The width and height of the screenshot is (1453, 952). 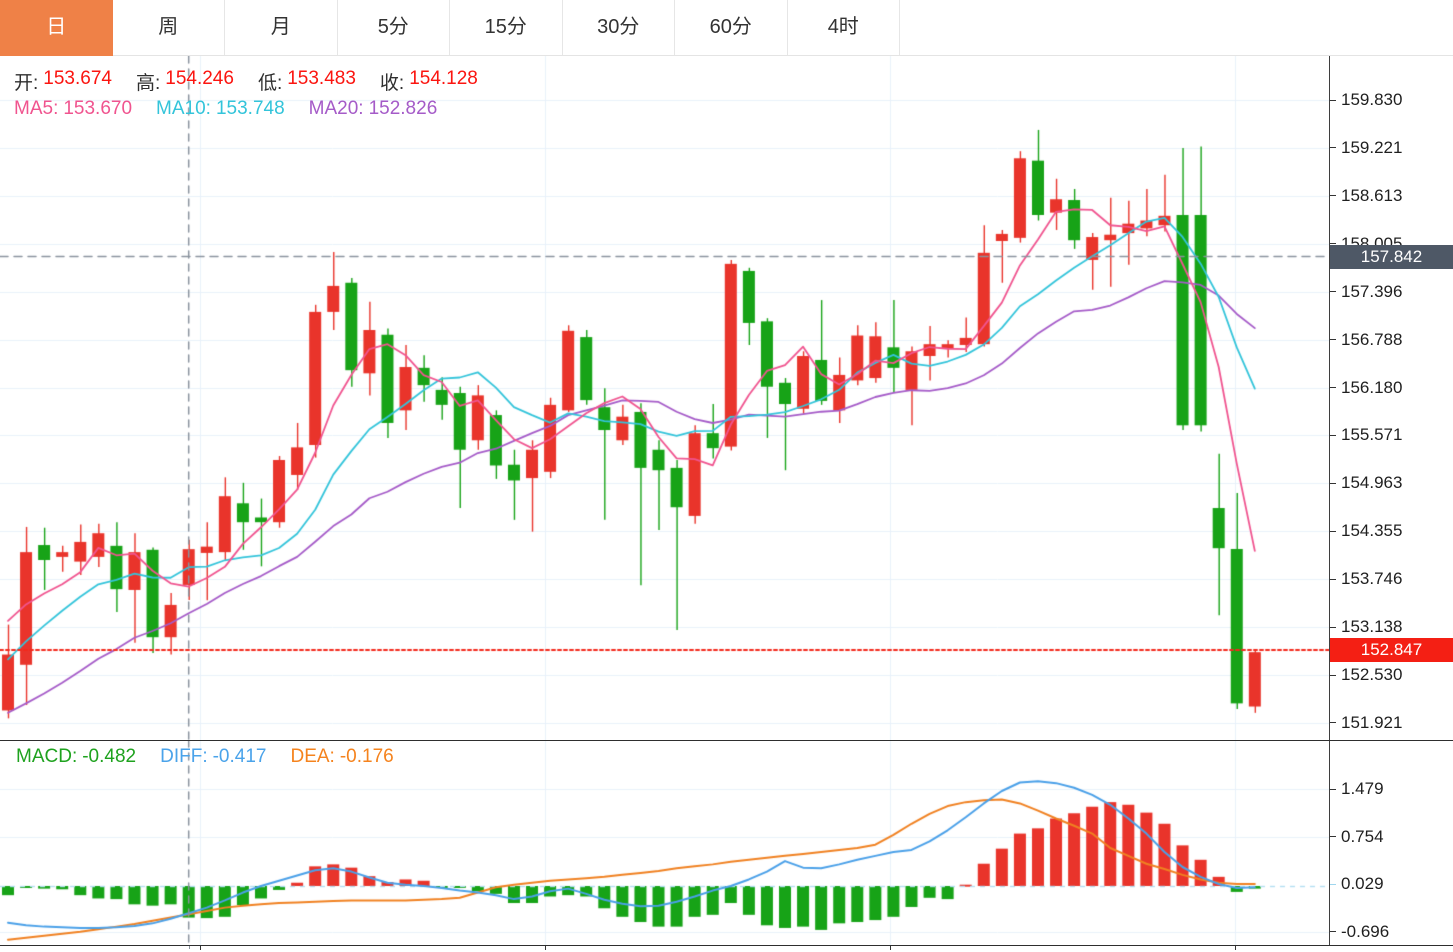 What do you see at coordinates (392, 83) in the screenshot?
I see `close-label: 收:` at bounding box center [392, 83].